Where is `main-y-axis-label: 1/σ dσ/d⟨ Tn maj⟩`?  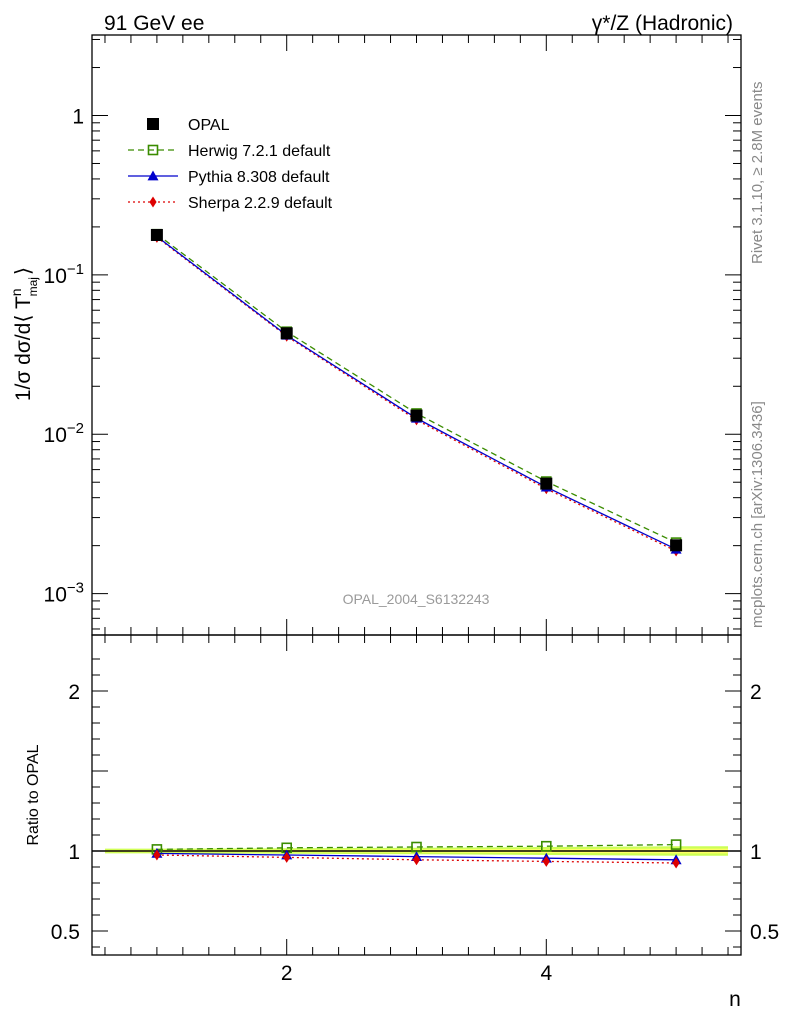
main-y-axis-label: 1/σ dσ/d⟨ Tn maj⟩ is located at coordinates (24, 334).